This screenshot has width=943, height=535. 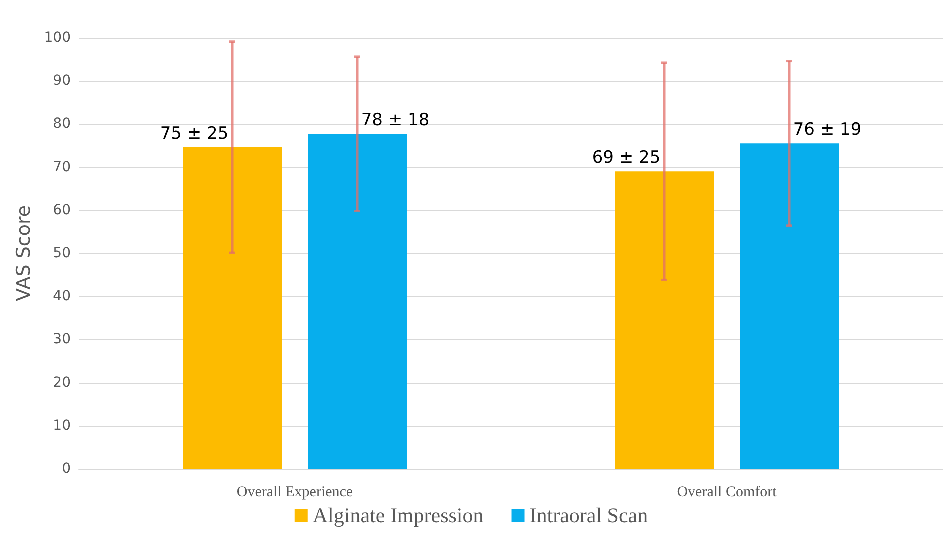 What do you see at coordinates (395, 120) in the screenshot?
I see `data-label: 78 ± 18` at bounding box center [395, 120].